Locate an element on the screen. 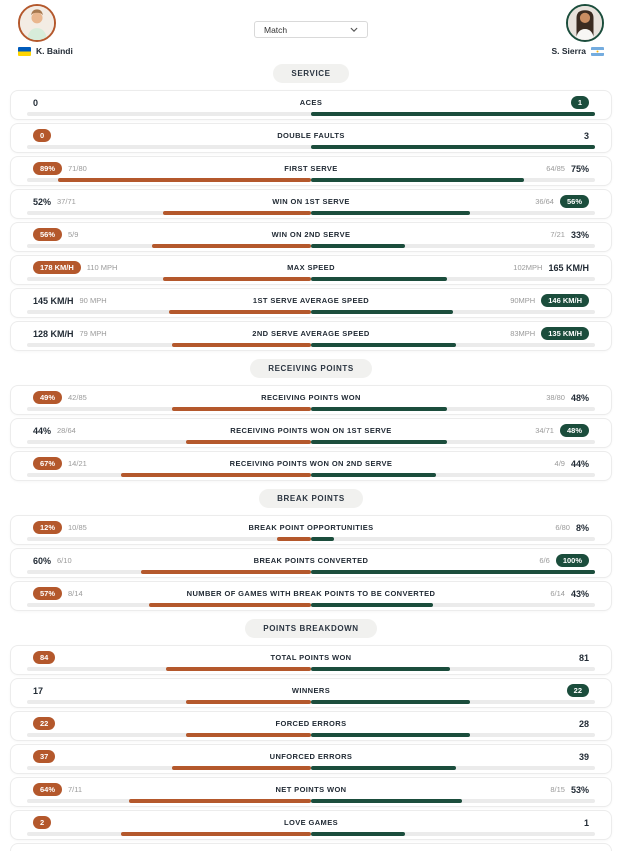 This screenshot has width=622, height=852. left-player-stat: 44% 28/64 is located at coordinates (54, 431).